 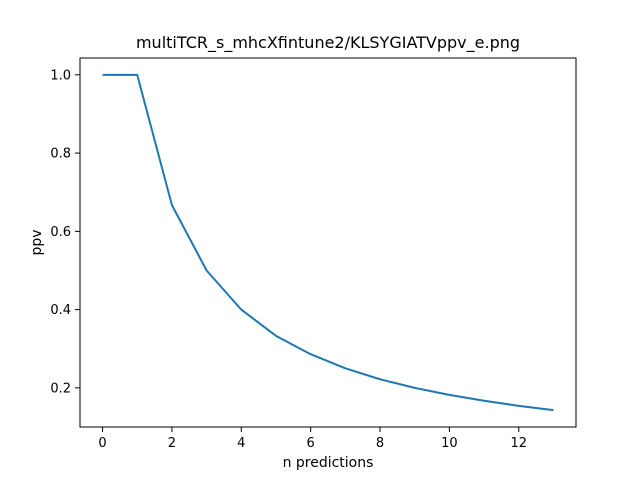 What do you see at coordinates (60, 388) in the screenshot?
I see `y-tick-label: 0.2` at bounding box center [60, 388].